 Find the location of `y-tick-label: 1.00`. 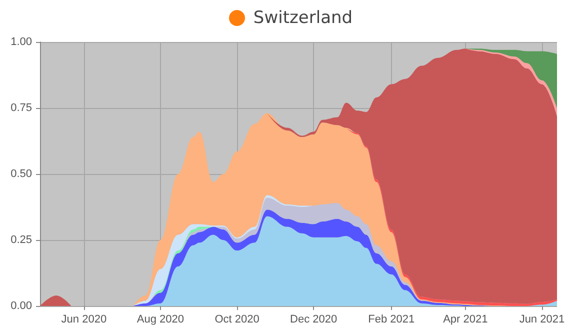

y-tick-label: 1.00 is located at coordinates (21, 42).